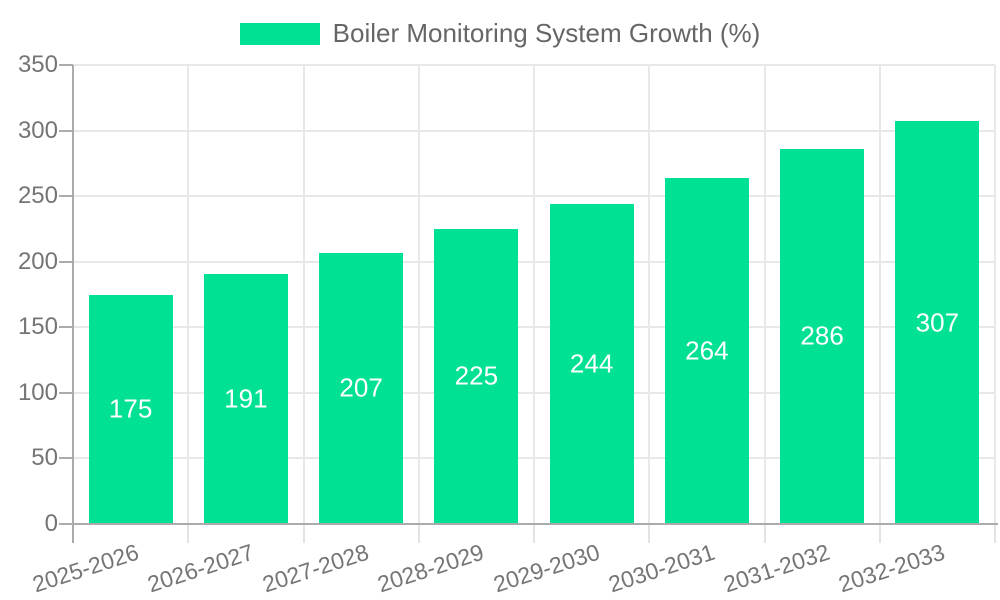  Describe the element at coordinates (51, 523) in the screenshot. I see `y-tick-label: 0` at that location.